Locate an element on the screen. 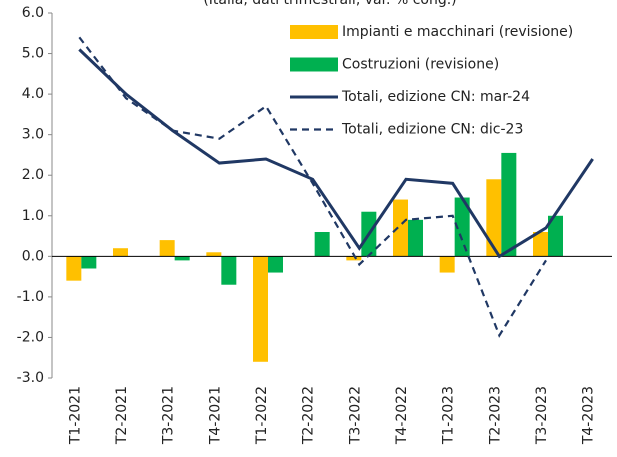  x-tick-label: T1-2022 is located at coordinates (262, 415).